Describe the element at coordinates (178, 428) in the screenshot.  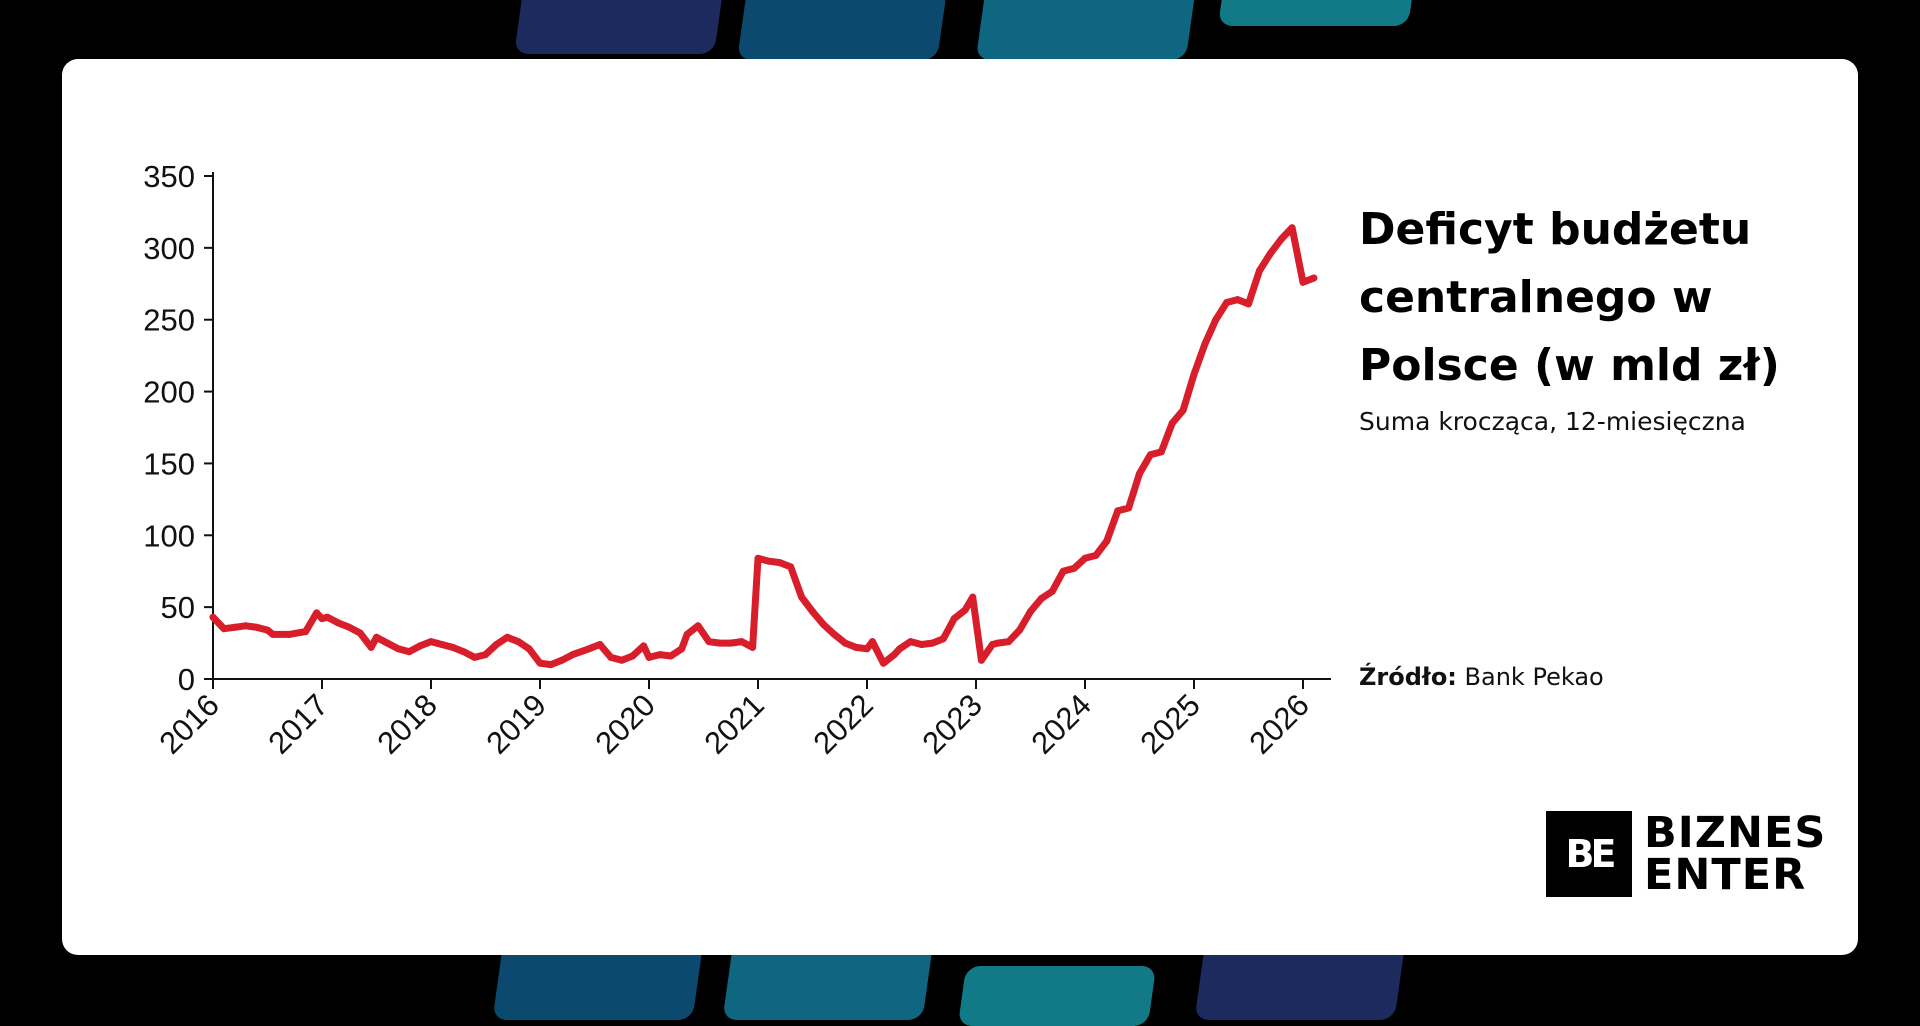
I see `y-axis-ticks: 0 50 100 150 200 250 300 350` at that location.